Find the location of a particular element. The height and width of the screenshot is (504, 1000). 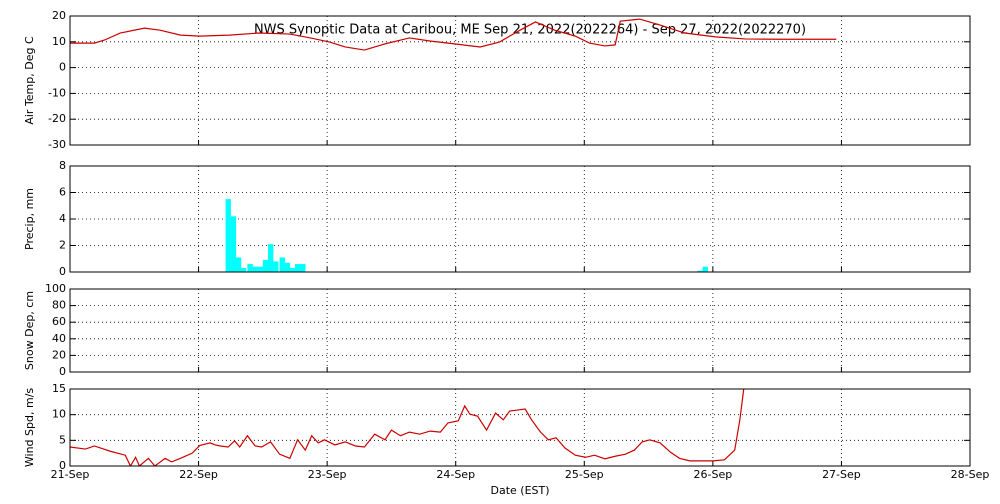

y-tick-label: 6 is located at coordinates (62, 192).